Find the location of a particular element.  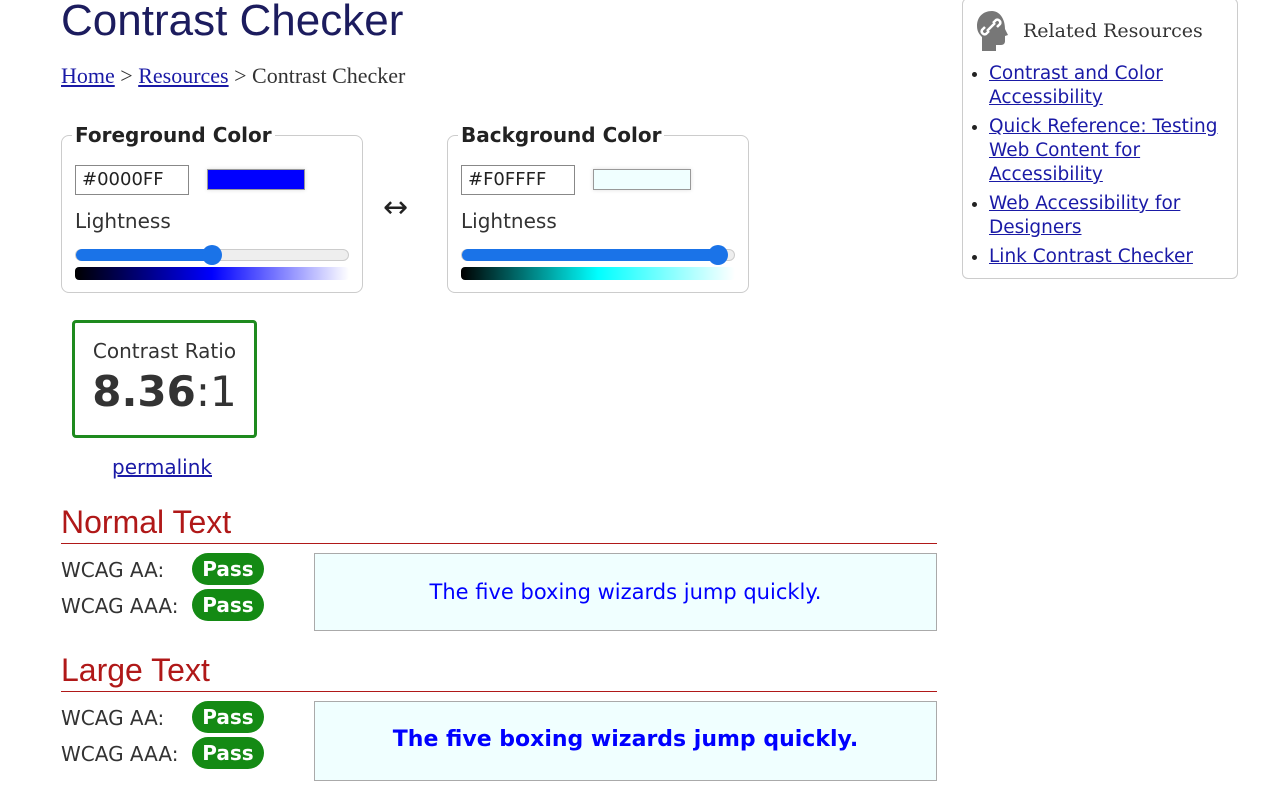

related-resources-heading: Related Resources is located at coordinates (1113, 31).